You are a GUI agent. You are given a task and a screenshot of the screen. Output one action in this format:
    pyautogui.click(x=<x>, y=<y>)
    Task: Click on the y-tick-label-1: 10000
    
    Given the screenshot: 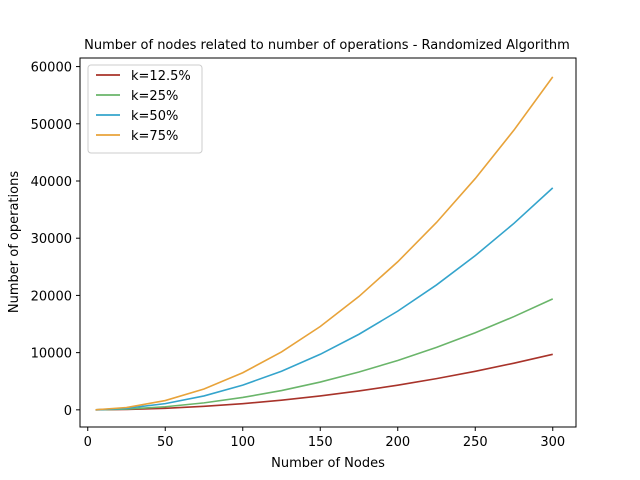 What is the action you would take?
    pyautogui.click(x=51, y=354)
    